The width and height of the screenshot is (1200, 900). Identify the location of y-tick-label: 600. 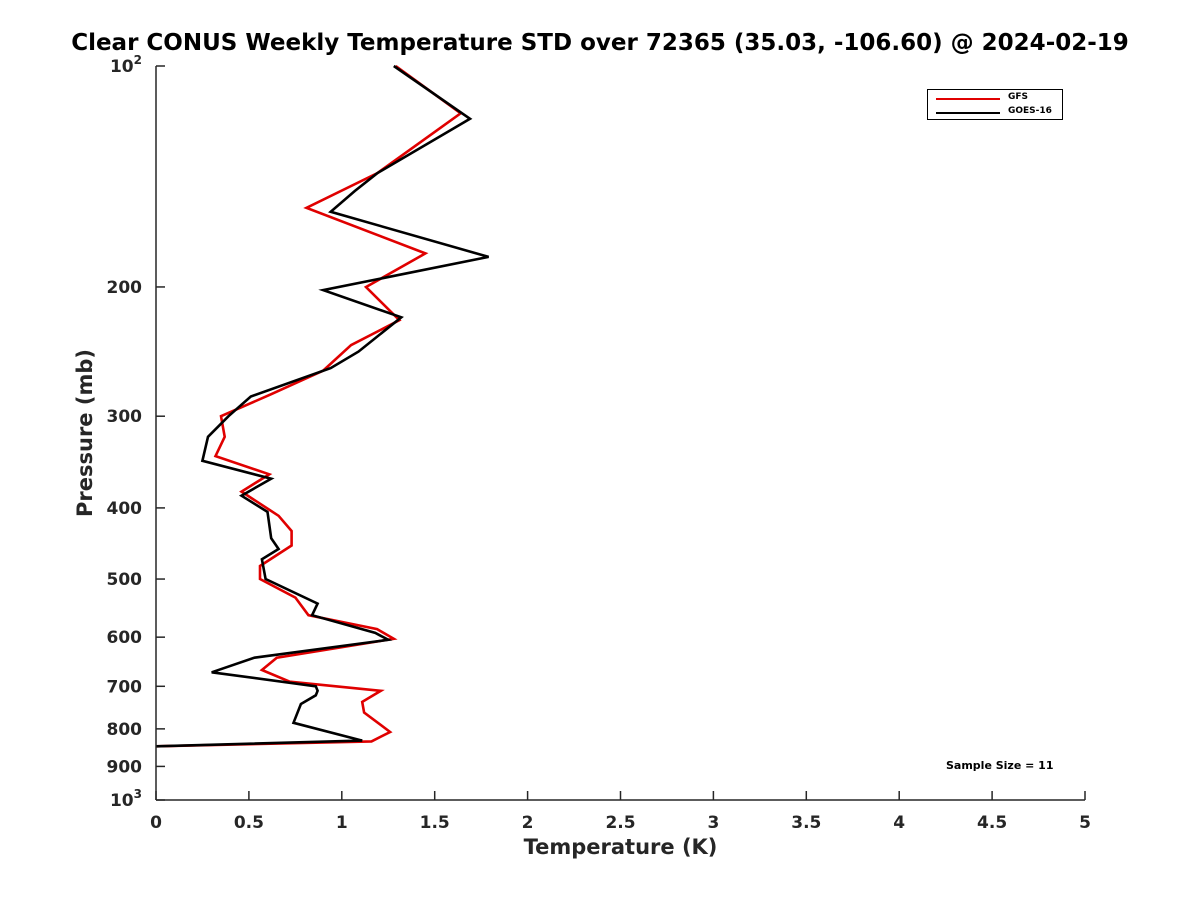
(125, 638).